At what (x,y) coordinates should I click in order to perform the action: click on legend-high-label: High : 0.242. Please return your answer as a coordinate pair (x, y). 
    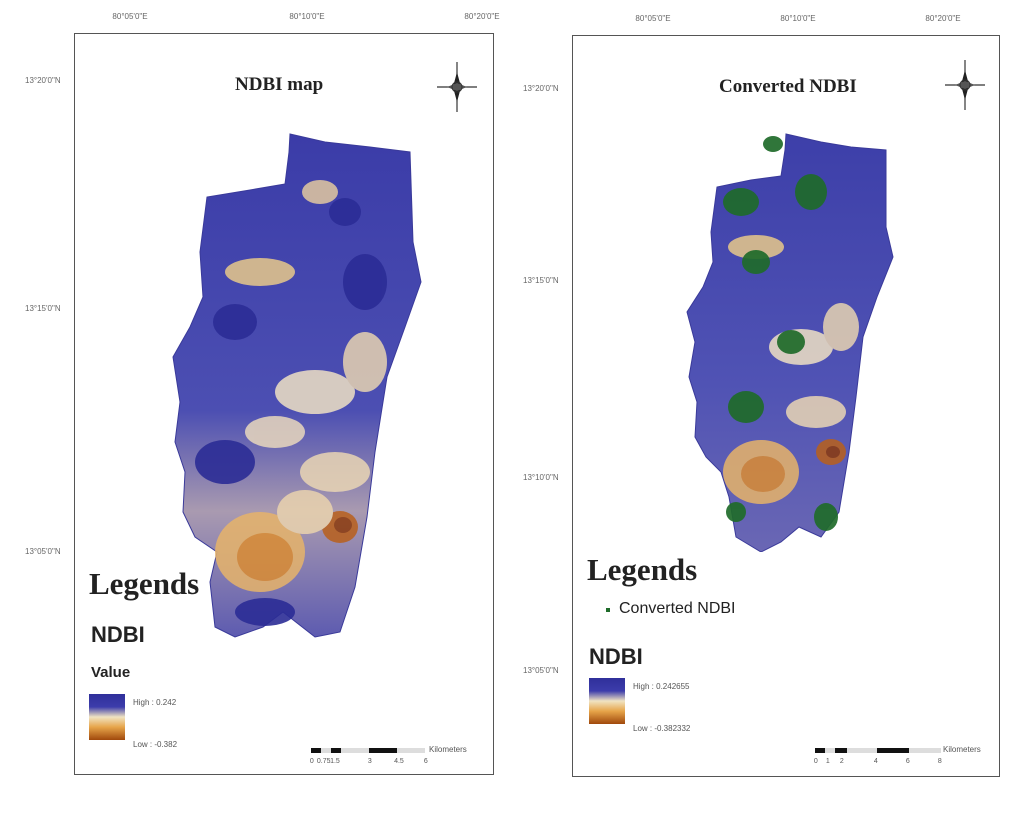
    Looking at the image, I should click on (155, 702).